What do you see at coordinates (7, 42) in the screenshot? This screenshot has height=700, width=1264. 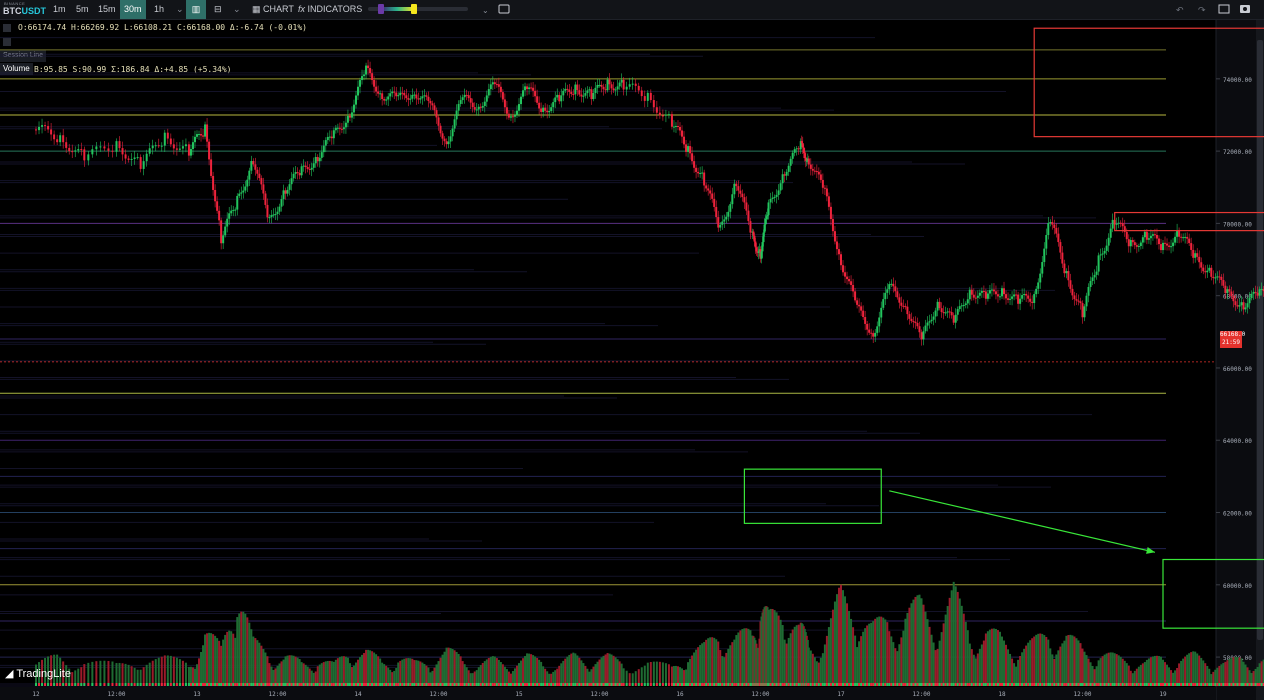 I see `legend-collapse-icon` at bounding box center [7, 42].